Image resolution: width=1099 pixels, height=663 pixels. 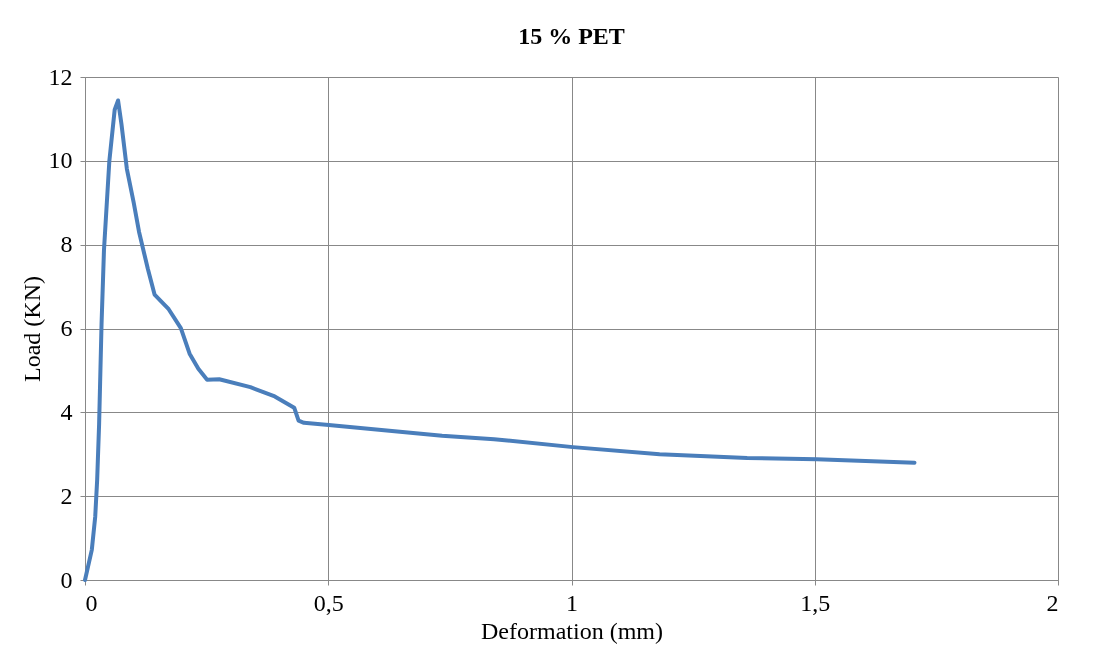 What do you see at coordinates (66, 495) in the screenshot?
I see `y-tick-label: 2` at bounding box center [66, 495].